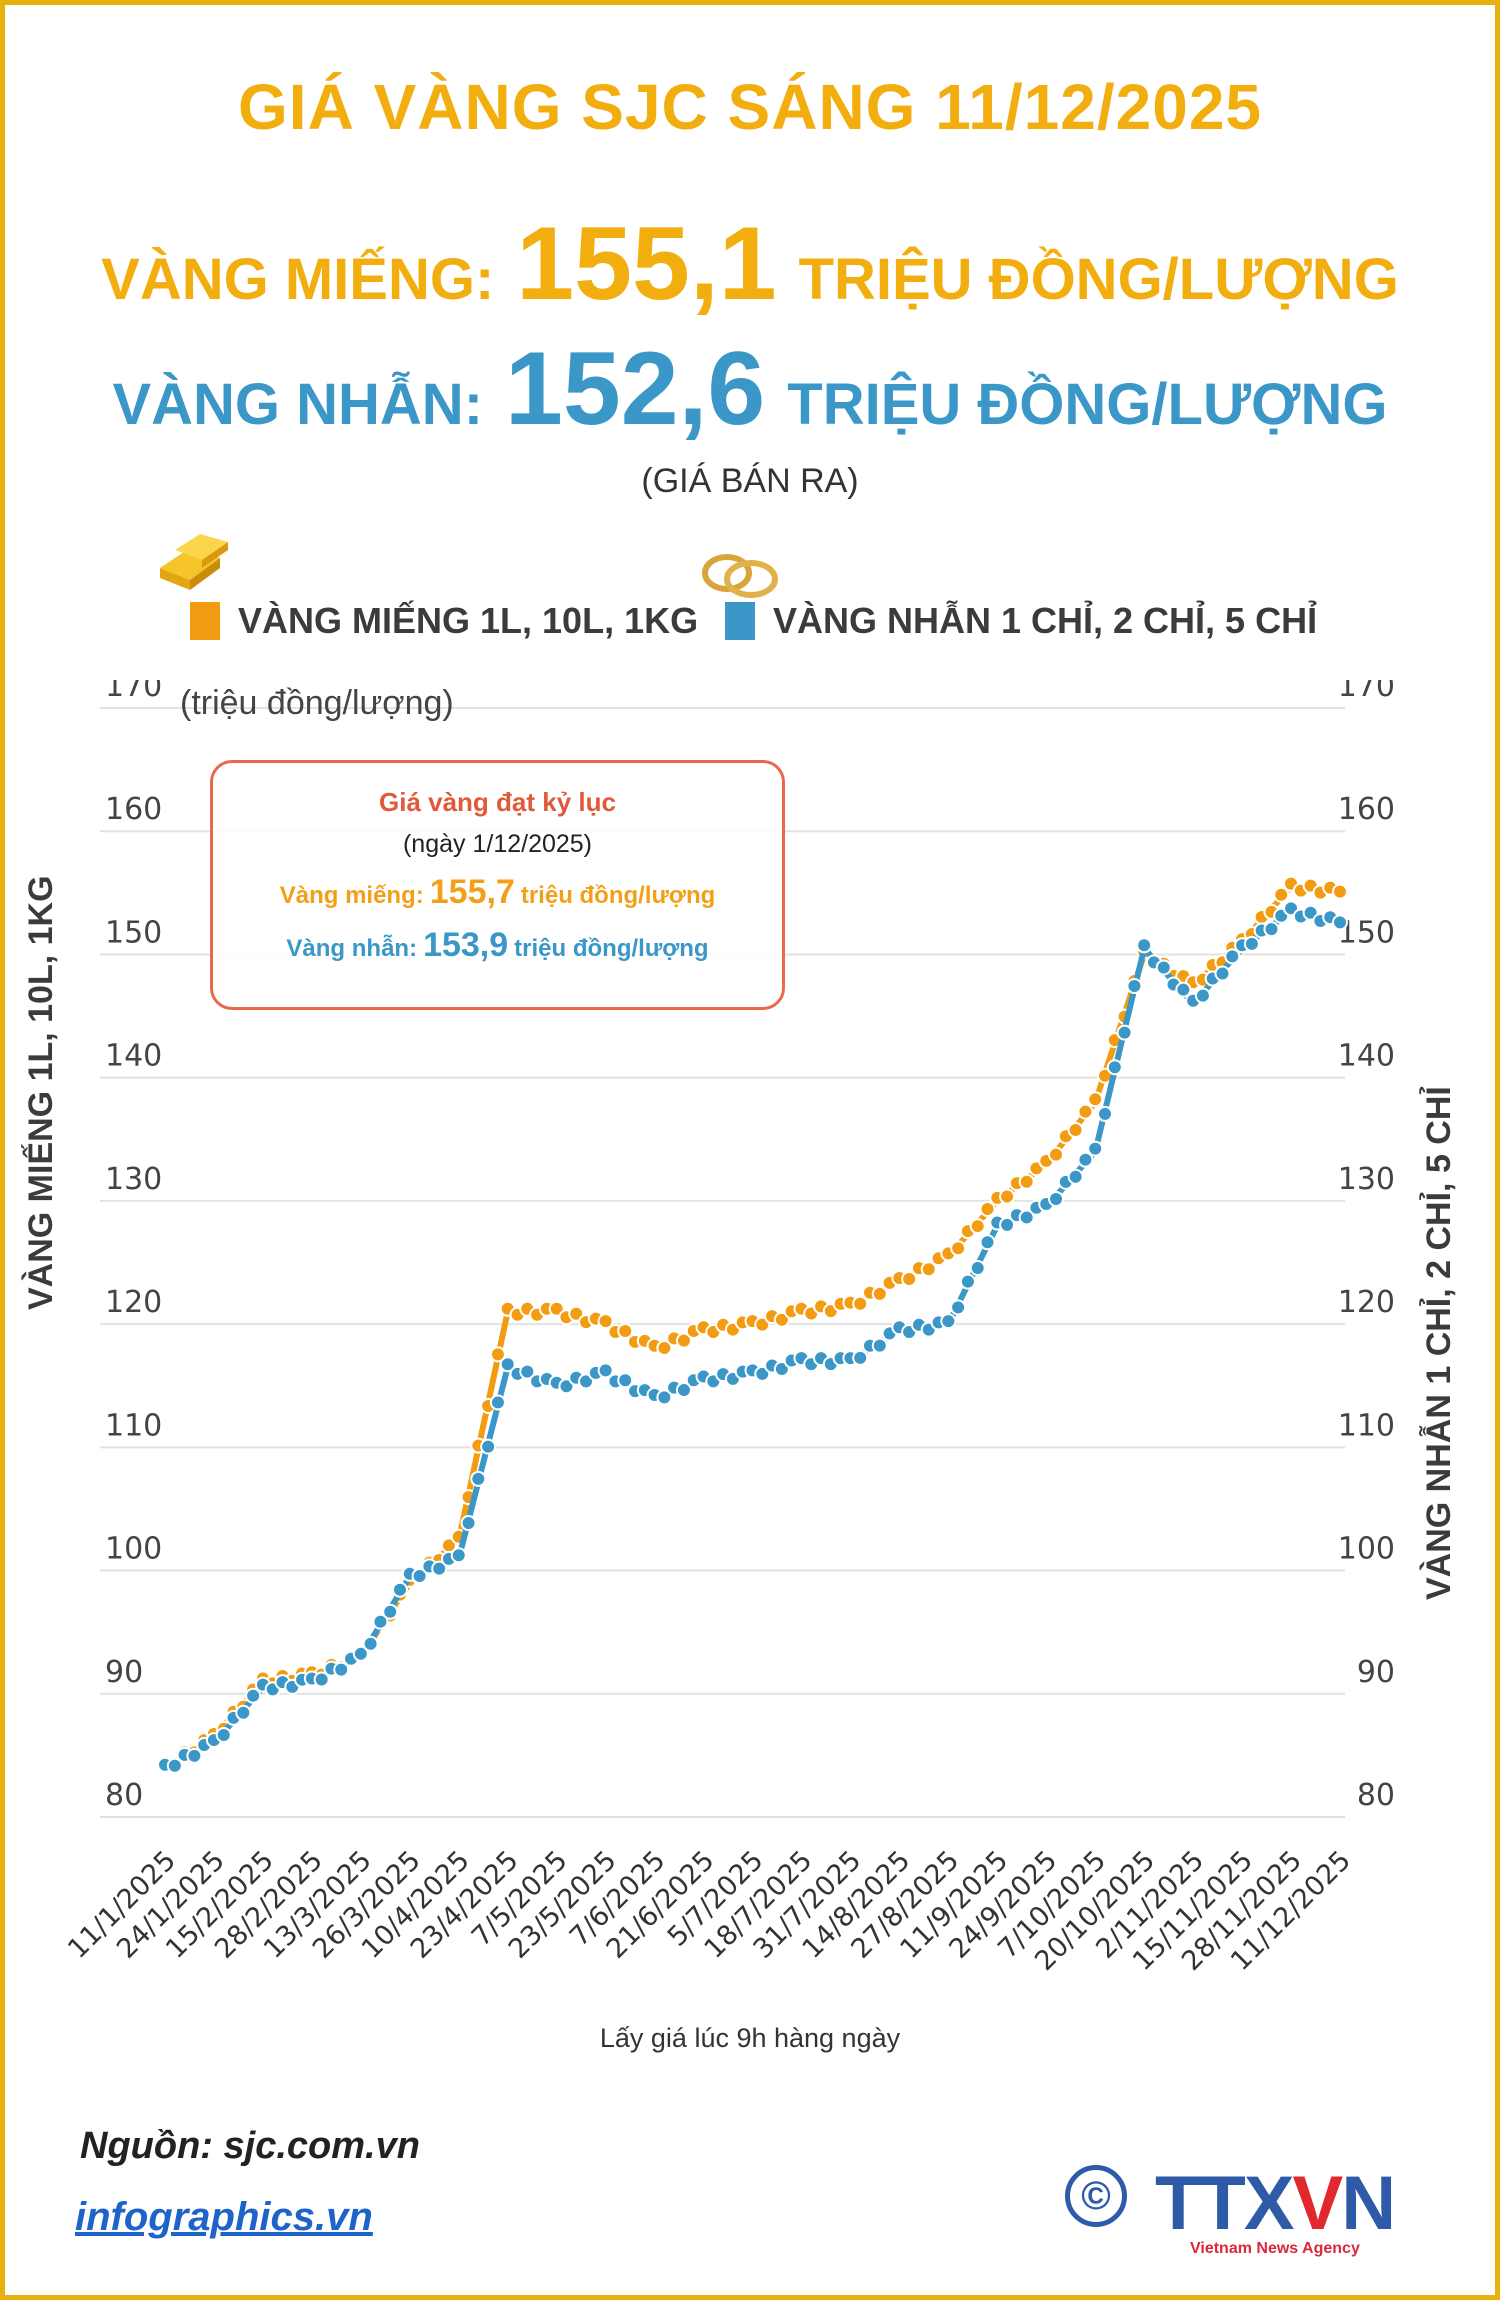 The image size is (1500, 2300). I want to click on site-link: infographics.vn, so click(224, 2217).